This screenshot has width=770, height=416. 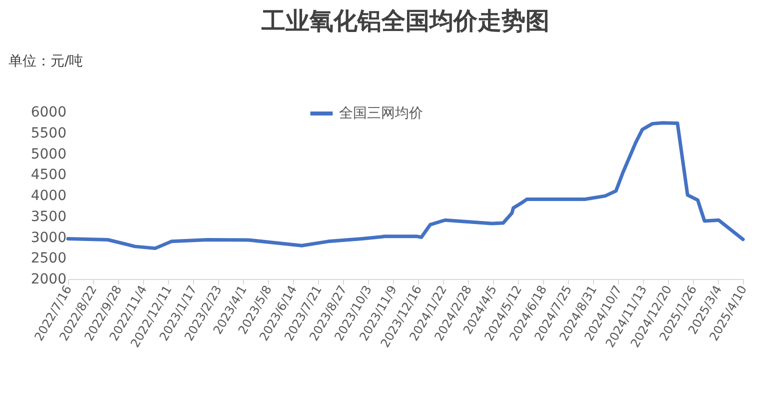 What do you see at coordinates (381, 114) in the screenshot?
I see `legend-label: 全国三网均价` at bounding box center [381, 114].